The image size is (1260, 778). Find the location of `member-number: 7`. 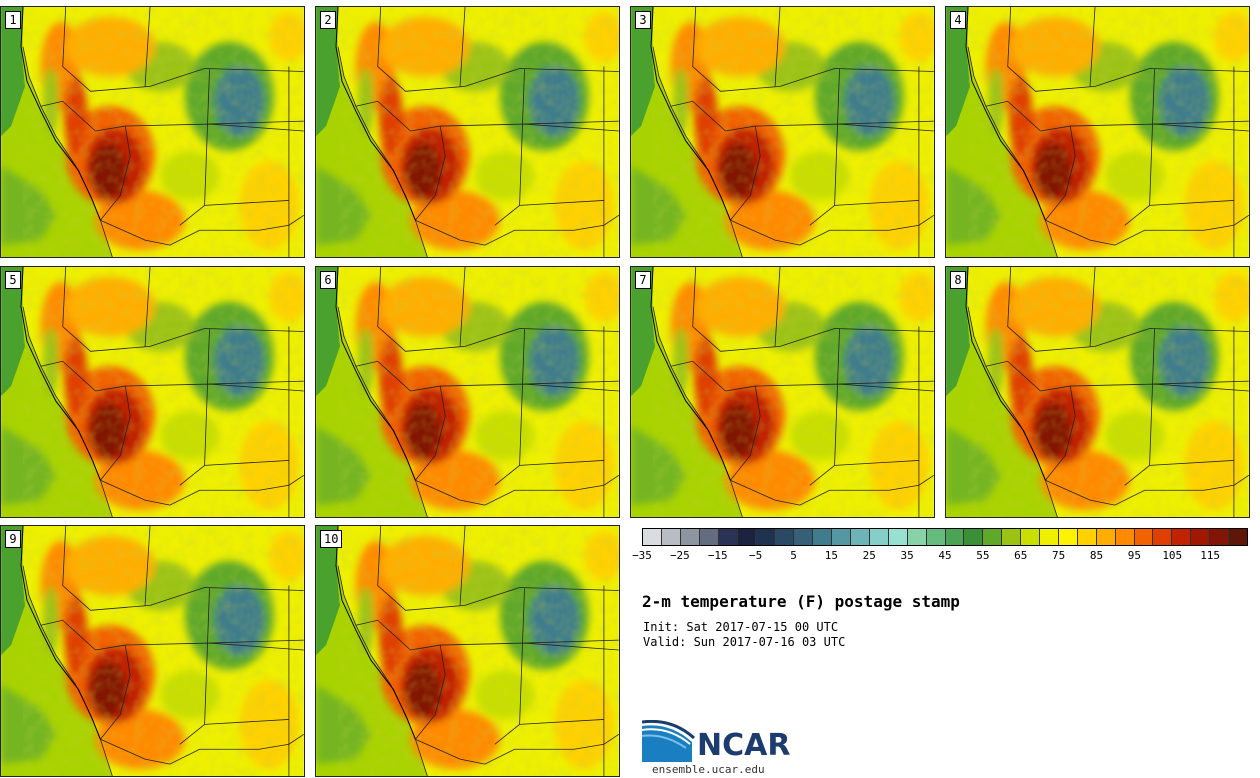

member-number: 7 is located at coordinates (643, 280).